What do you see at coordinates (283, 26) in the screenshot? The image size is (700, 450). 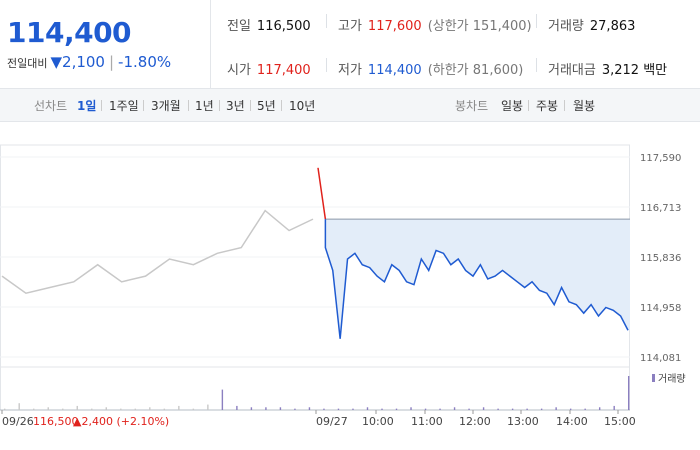 I see `prev-close-value: 116,500` at bounding box center [283, 26].